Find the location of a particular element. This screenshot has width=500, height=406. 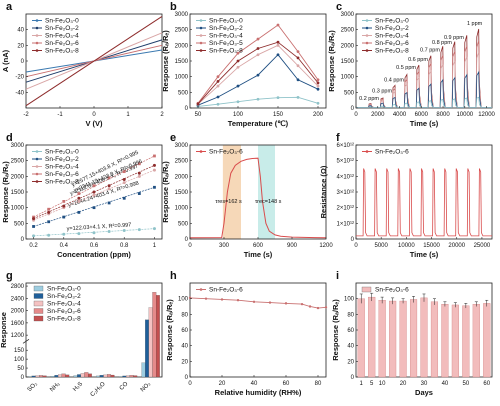

x-tick-label: 40 is located at coordinates (254, 384).